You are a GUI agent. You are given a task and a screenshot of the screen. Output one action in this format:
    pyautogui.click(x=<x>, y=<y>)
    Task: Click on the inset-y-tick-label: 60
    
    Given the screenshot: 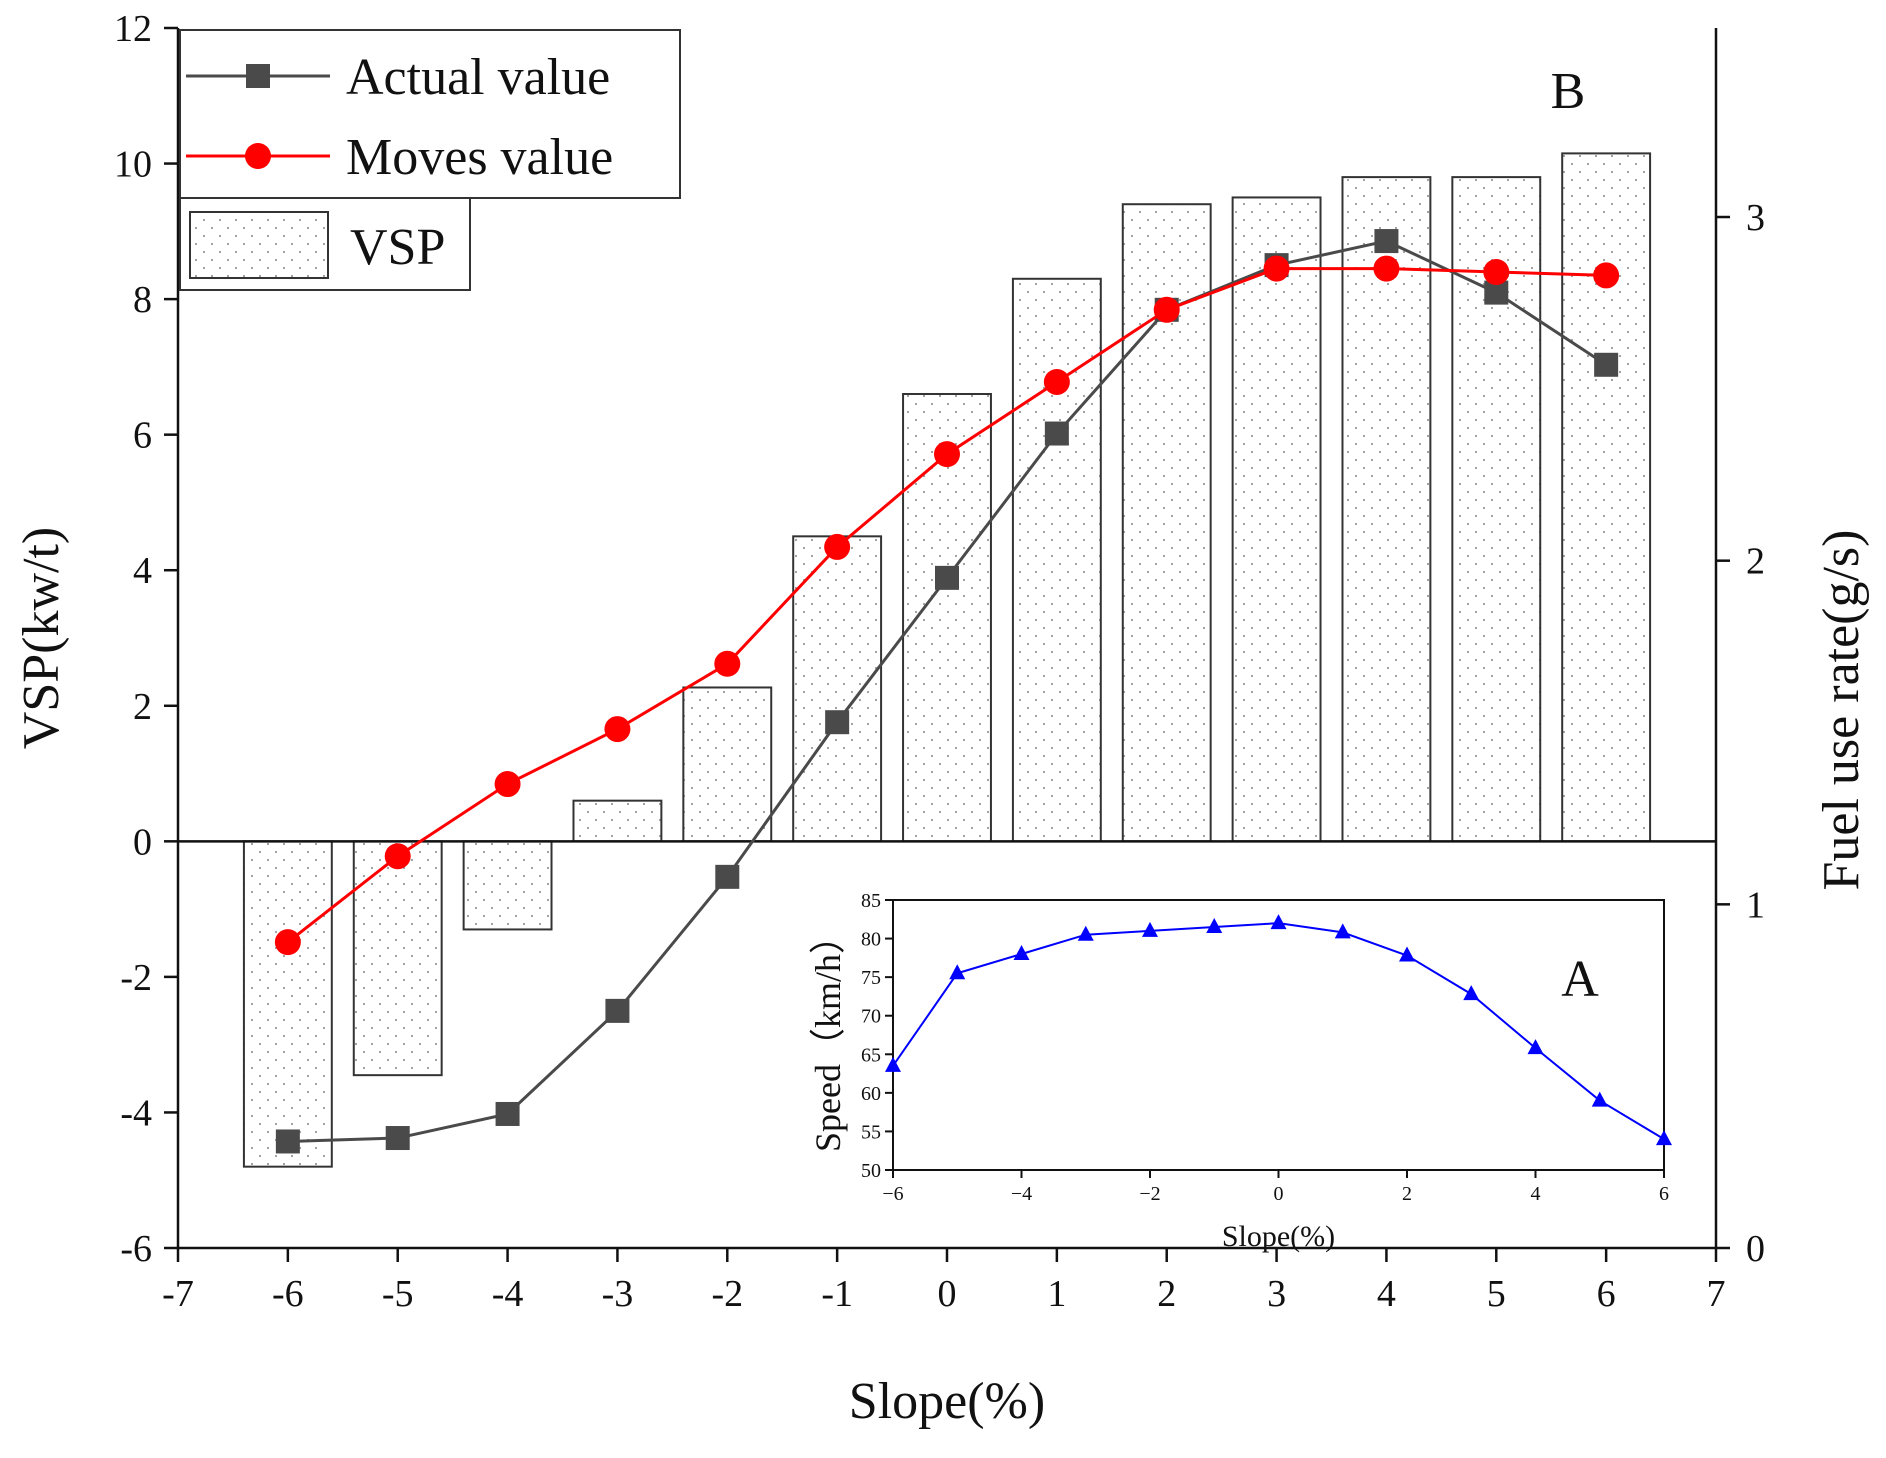 What is the action you would take?
    pyautogui.click(x=871, y=1094)
    